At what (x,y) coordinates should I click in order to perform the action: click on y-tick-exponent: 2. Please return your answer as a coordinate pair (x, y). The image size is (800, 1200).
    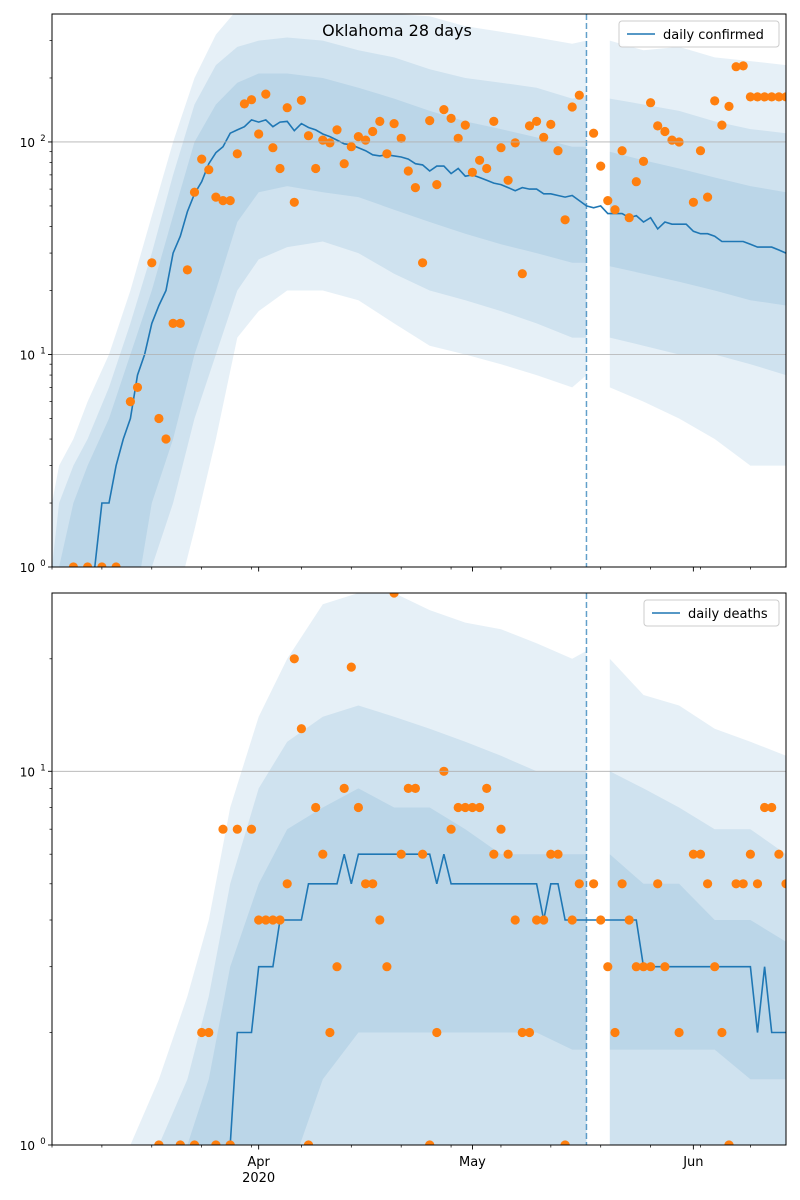
    Looking at the image, I should click on (42, 139).